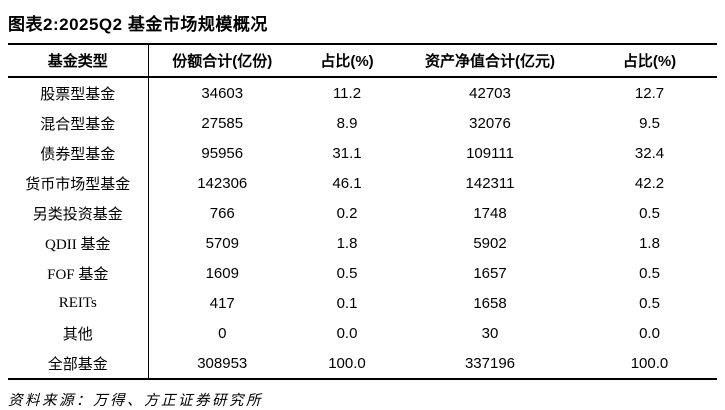  What do you see at coordinates (490, 153) in the screenshot?
I see `nav-total-cell: 109111` at bounding box center [490, 153].